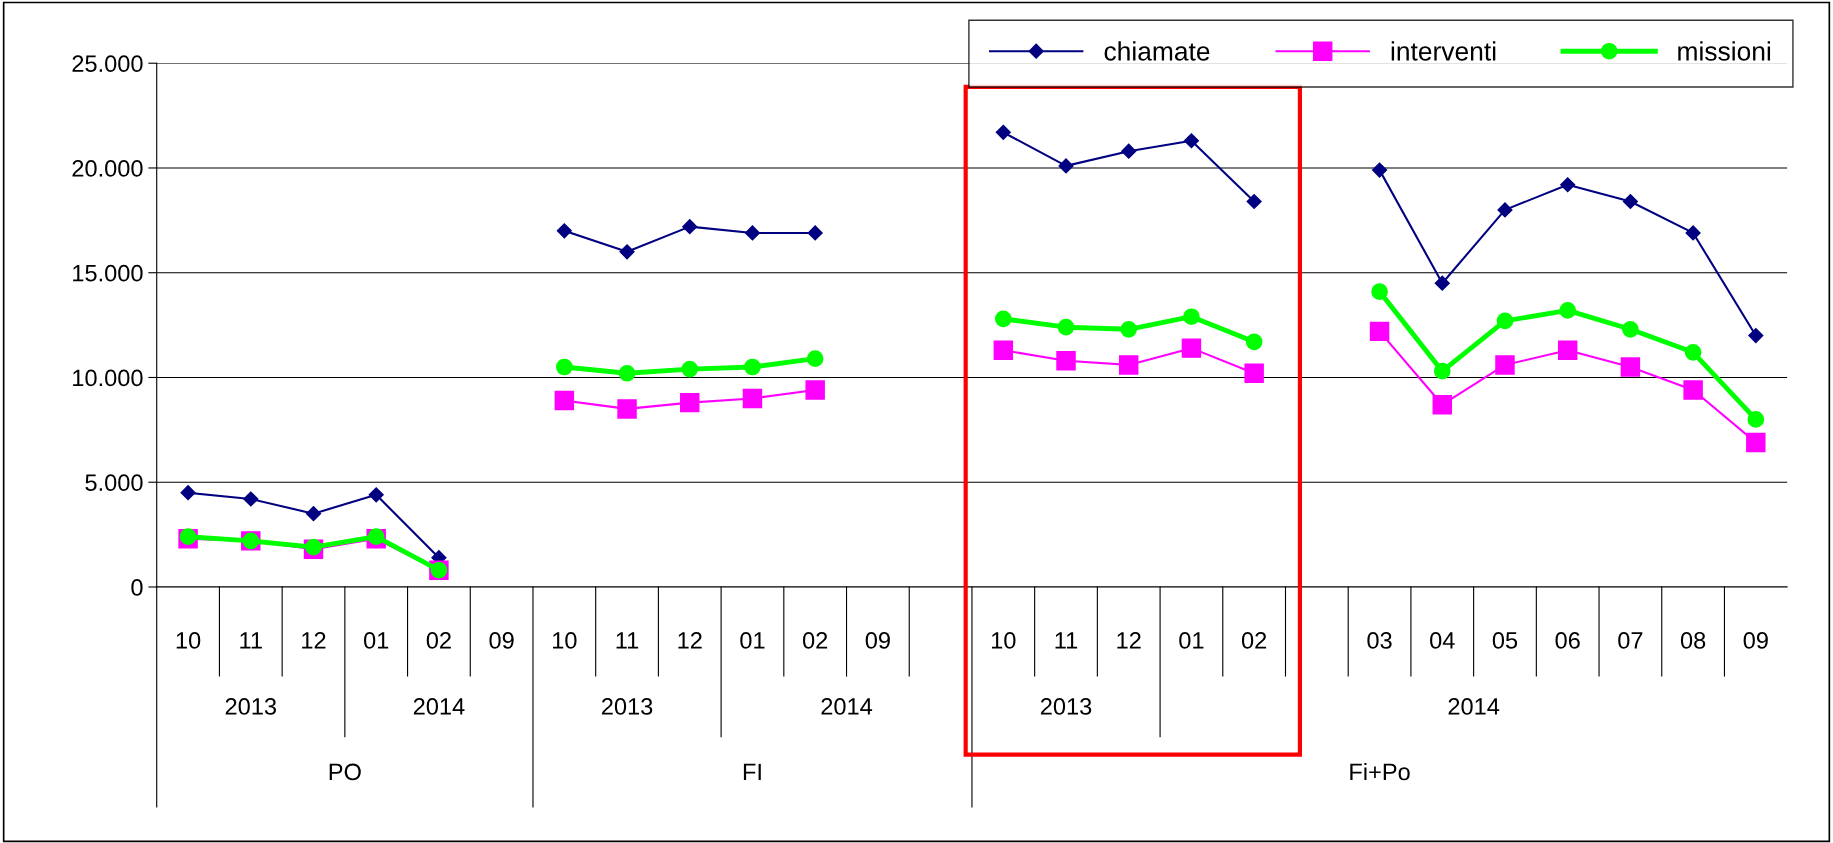  I want to click on x-tick-label: 03, so click(1379, 640).